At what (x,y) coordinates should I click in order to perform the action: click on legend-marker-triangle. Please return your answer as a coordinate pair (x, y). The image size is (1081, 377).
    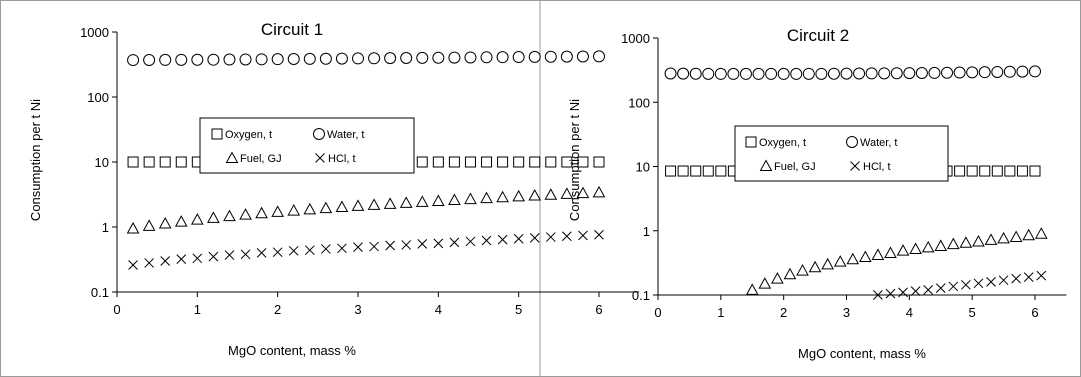
    Looking at the image, I should click on (232, 157).